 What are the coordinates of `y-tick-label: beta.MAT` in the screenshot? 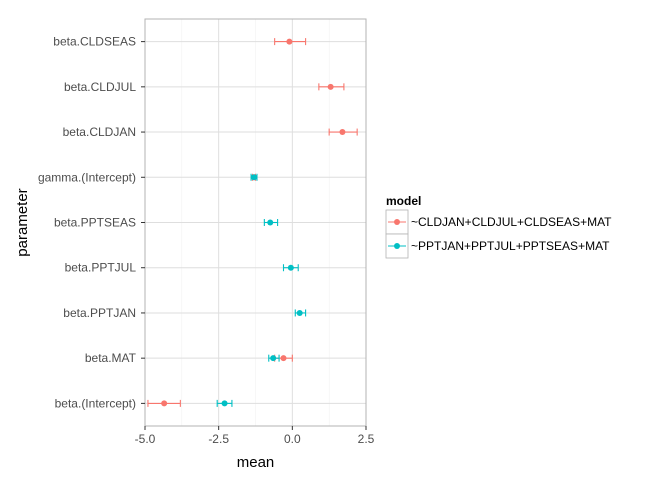 It's located at (111, 358).